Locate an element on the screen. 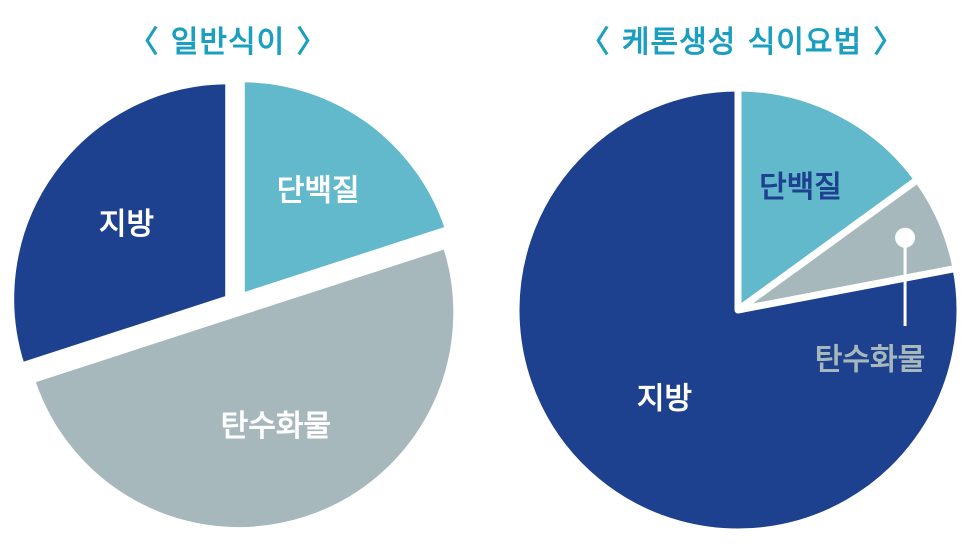 The width and height of the screenshot is (966, 545). chart-title-general-diet: 〈 일반식이 〉 is located at coordinates (227, 42).